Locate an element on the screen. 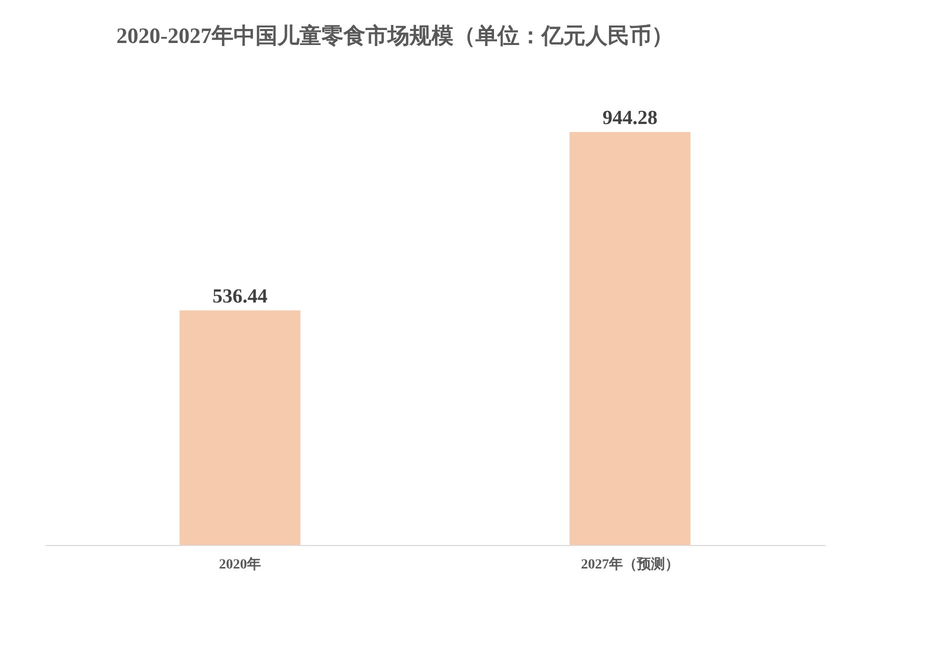 This screenshot has width=946, height=656. x-tick-label: 2020年 is located at coordinates (240, 564).